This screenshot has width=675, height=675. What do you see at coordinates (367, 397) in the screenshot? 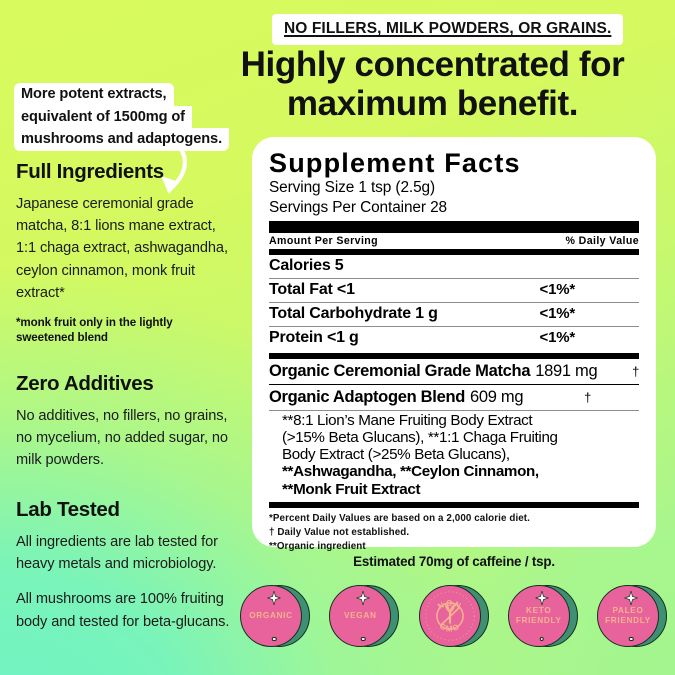
I see `blend-name: Organic Adaptogen Blend` at bounding box center [367, 397].